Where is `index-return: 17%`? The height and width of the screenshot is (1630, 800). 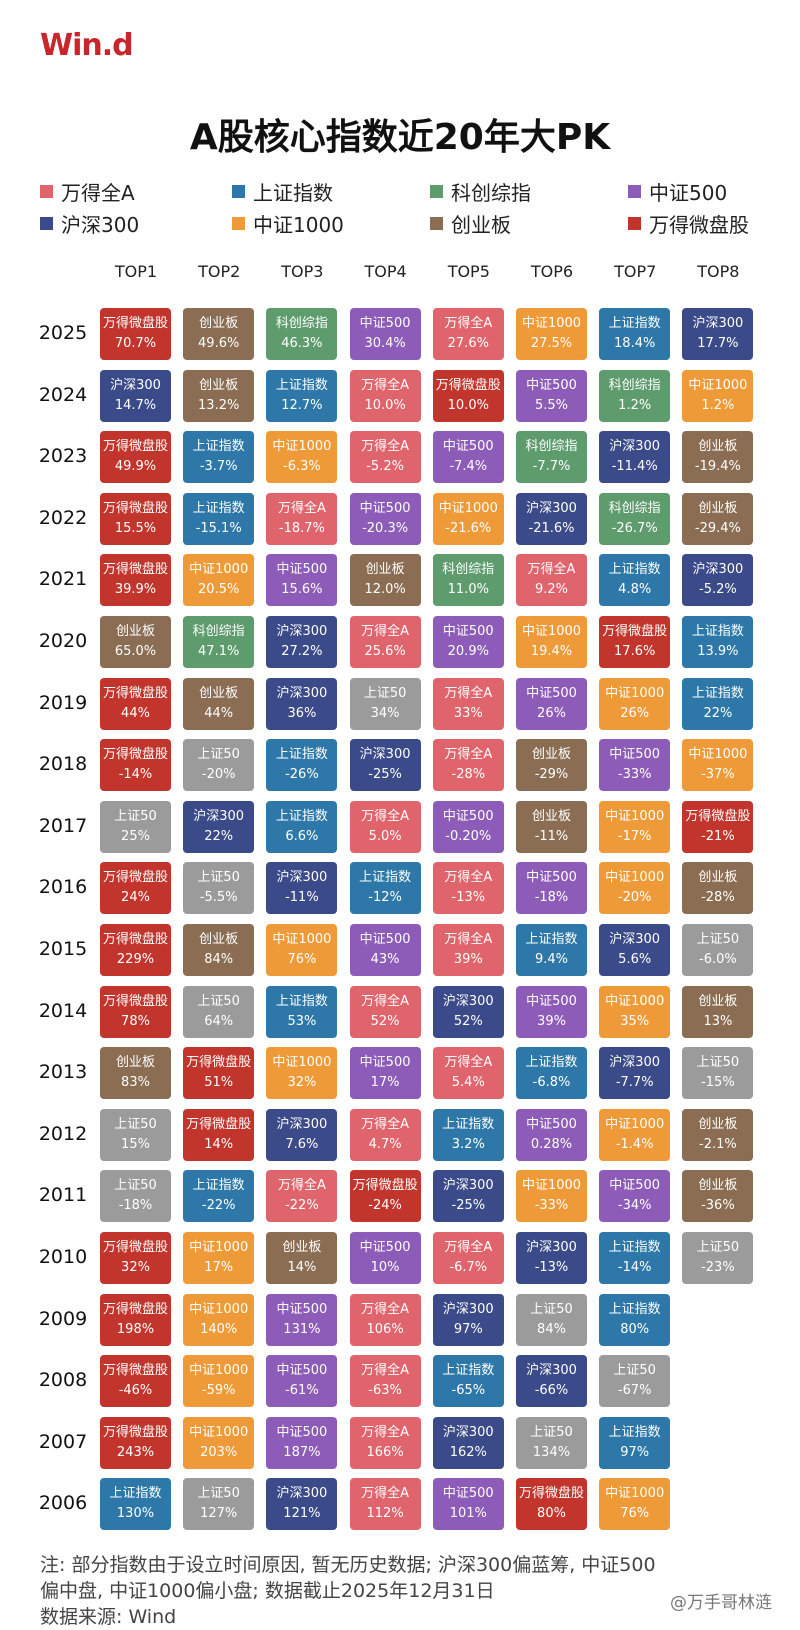 index-return: 17% is located at coordinates (219, 1267).